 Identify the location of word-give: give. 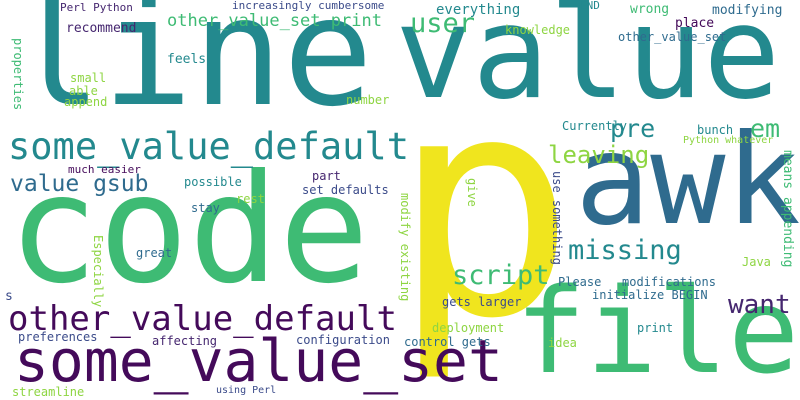
(472, 192).